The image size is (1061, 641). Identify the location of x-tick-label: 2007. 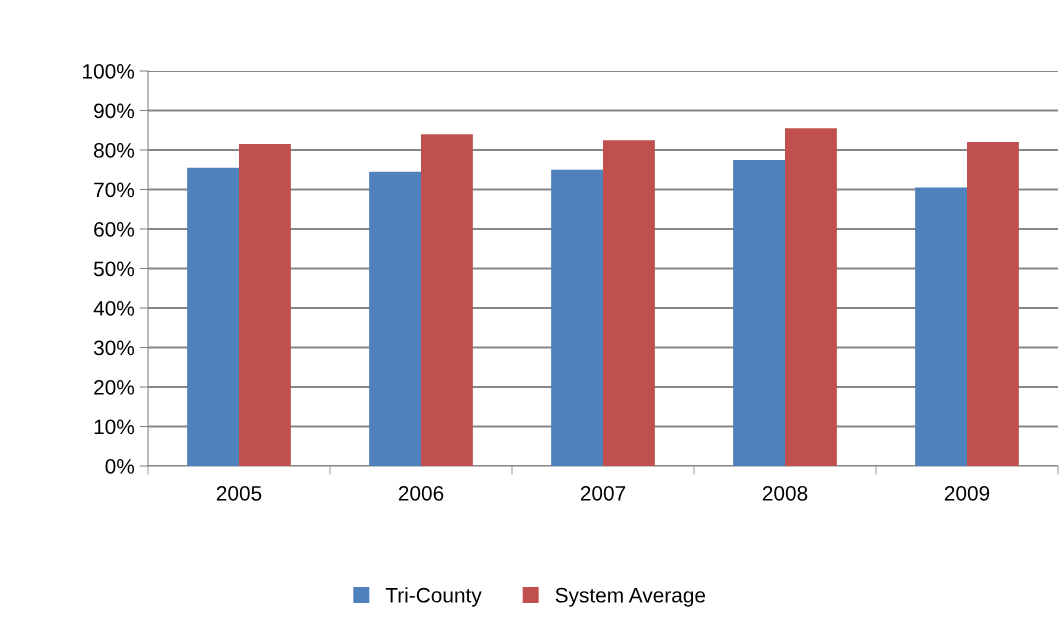
(603, 493).